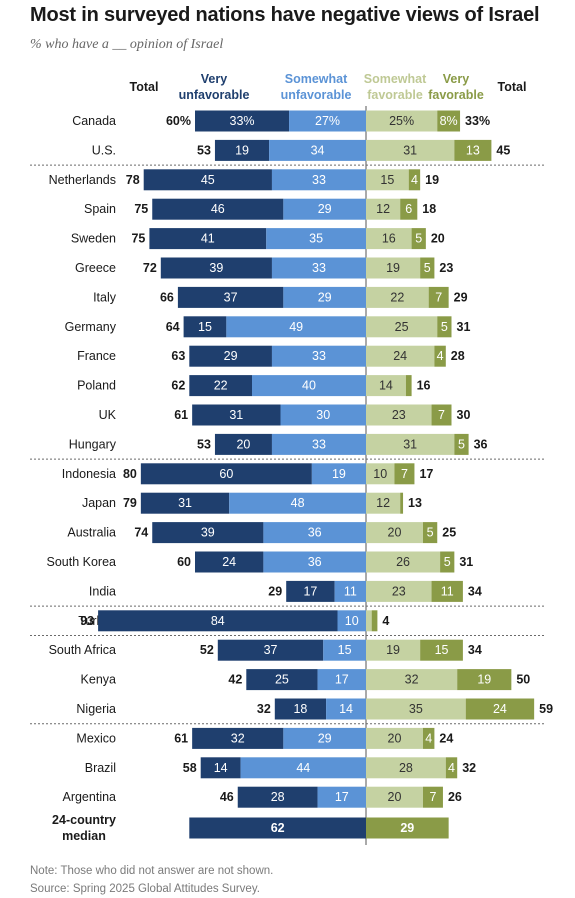  Describe the element at coordinates (469, 768) in the screenshot. I see `label-total-favorable: 32` at that location.